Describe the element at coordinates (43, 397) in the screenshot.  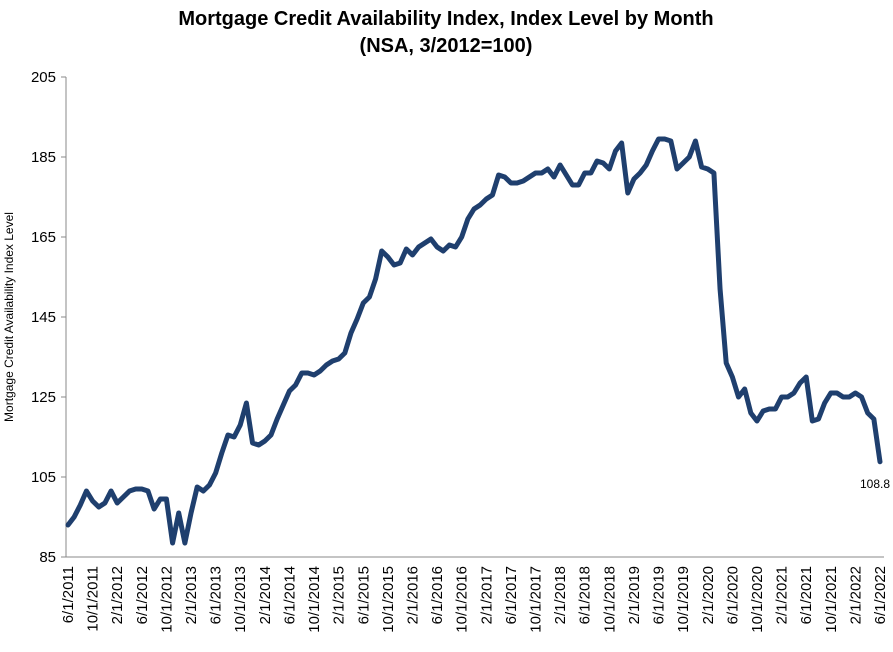
I see `y-tick-label: 125` at that location.